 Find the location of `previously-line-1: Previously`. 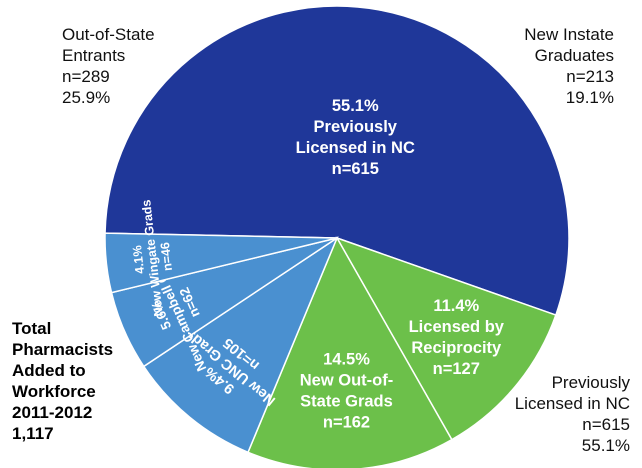

previously-line-1: Previously is located at coordinates (590, 382).